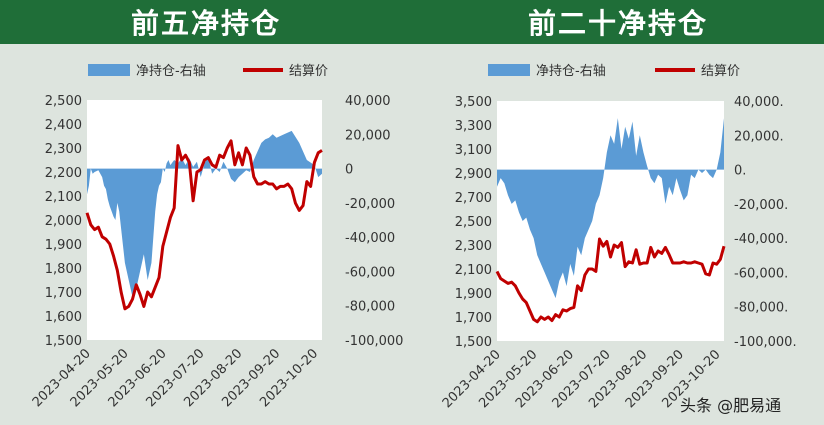  I want to click on y-left-tick-label: 2,900, so click(473, 174).